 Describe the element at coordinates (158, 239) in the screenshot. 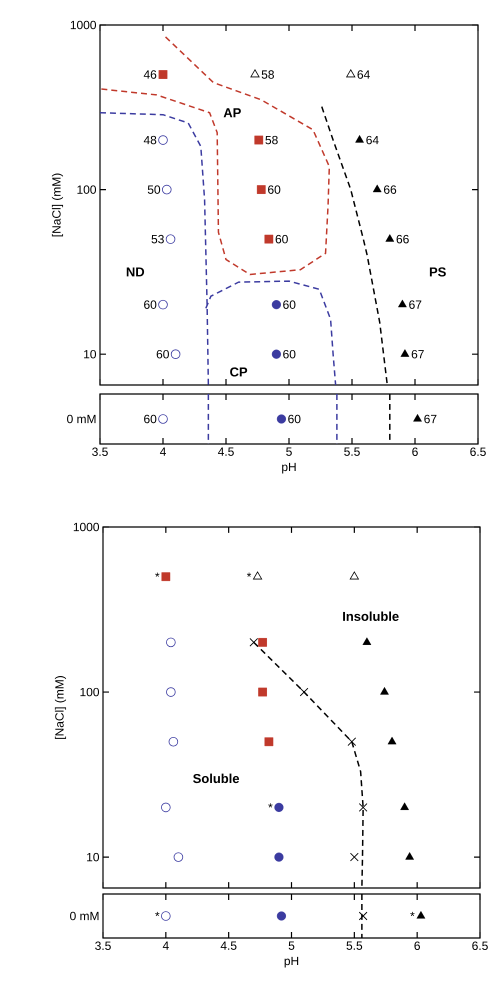

I see `annotation: 53` at that location.